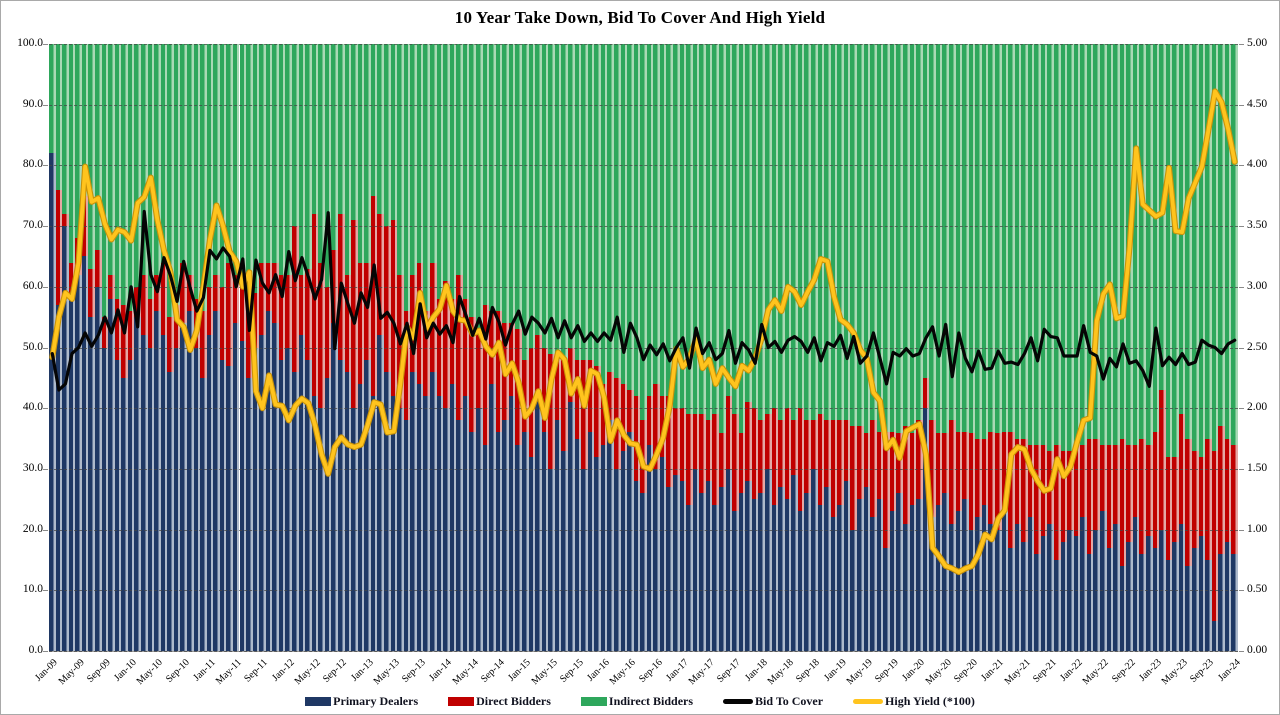 The width and height of the screenshot is (1280, 715). I want to click on y-axis-label-left: 70.0, so click(32, 225).